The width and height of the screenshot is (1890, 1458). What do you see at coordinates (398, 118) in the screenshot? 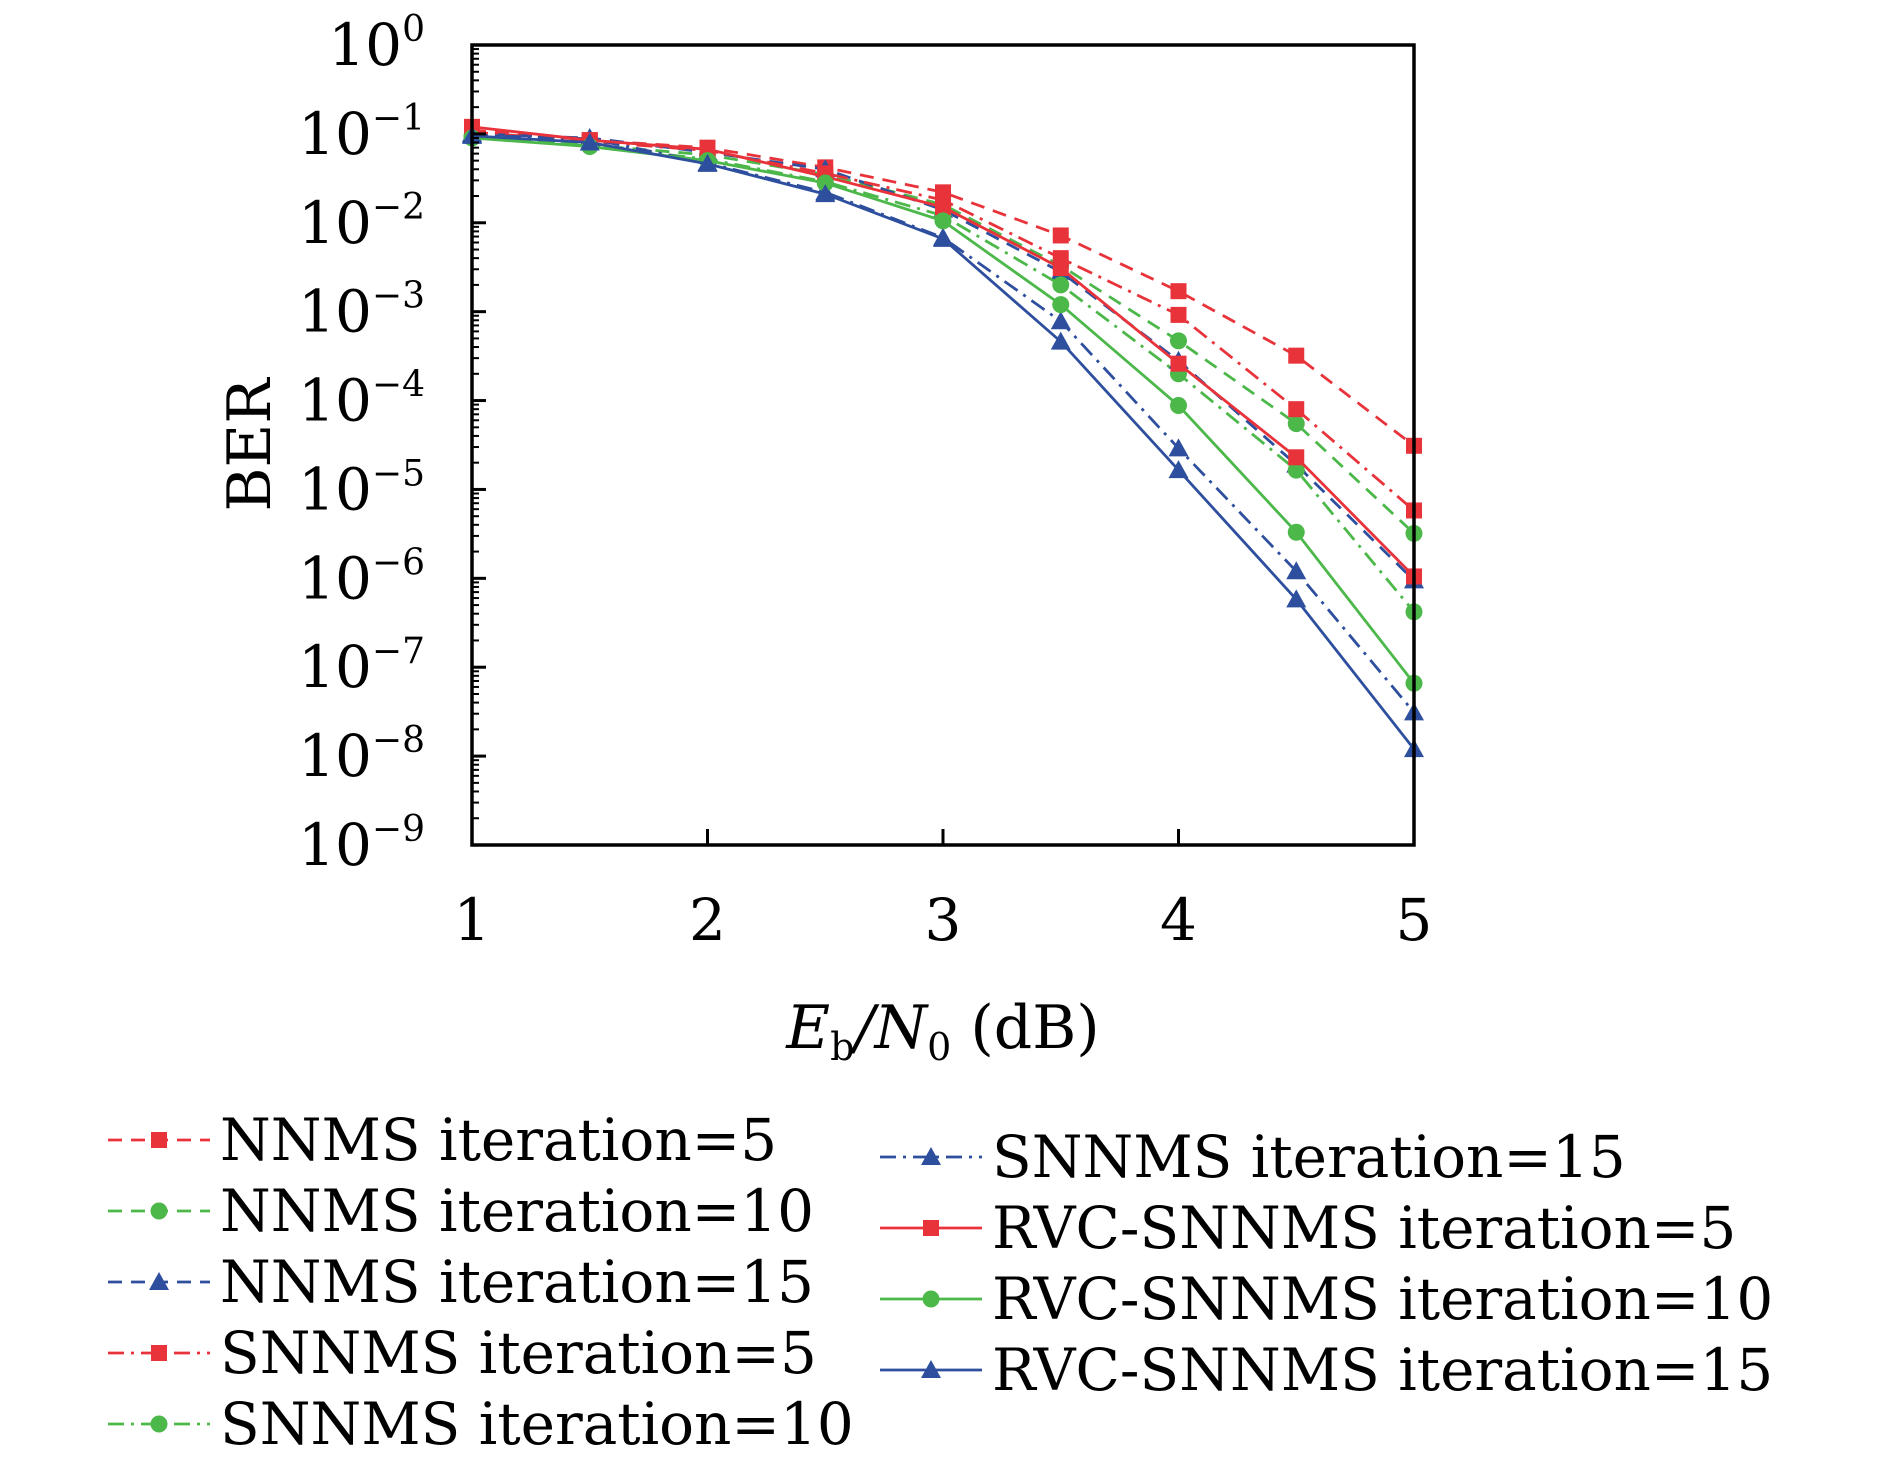
I see `y-tick-exponent: −1` at bounding box center [398, 118].